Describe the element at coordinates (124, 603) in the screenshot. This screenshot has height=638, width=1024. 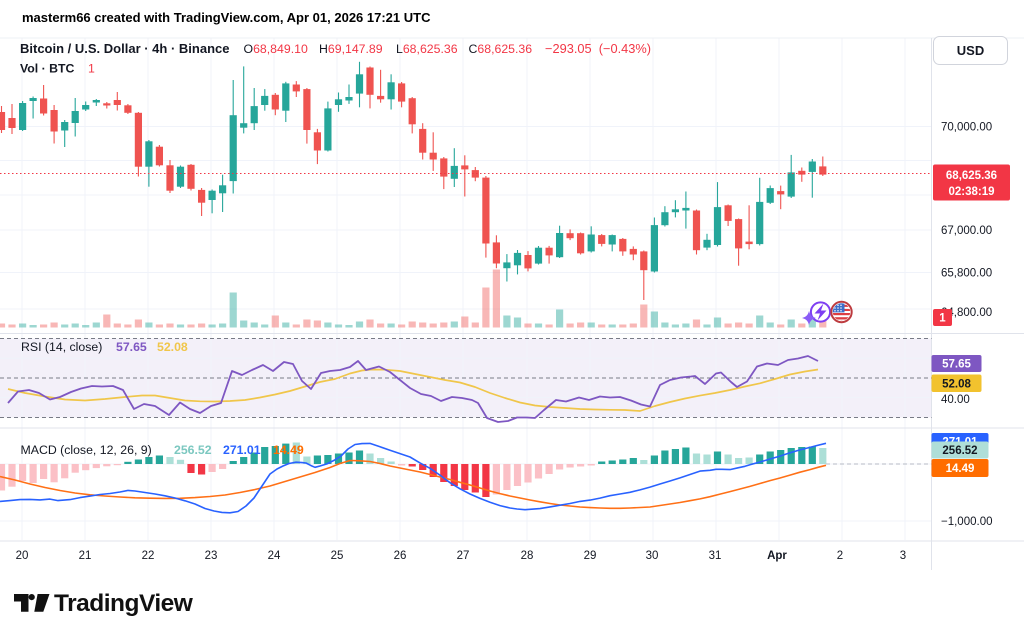
I see `svg-text: TradingView` at that location.